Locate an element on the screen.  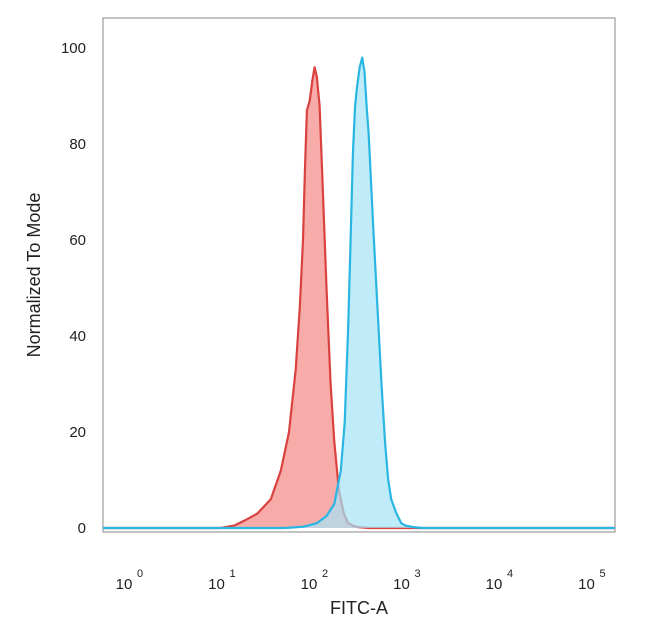
y-tick-label: 20 is located at coordinates (77, 432).